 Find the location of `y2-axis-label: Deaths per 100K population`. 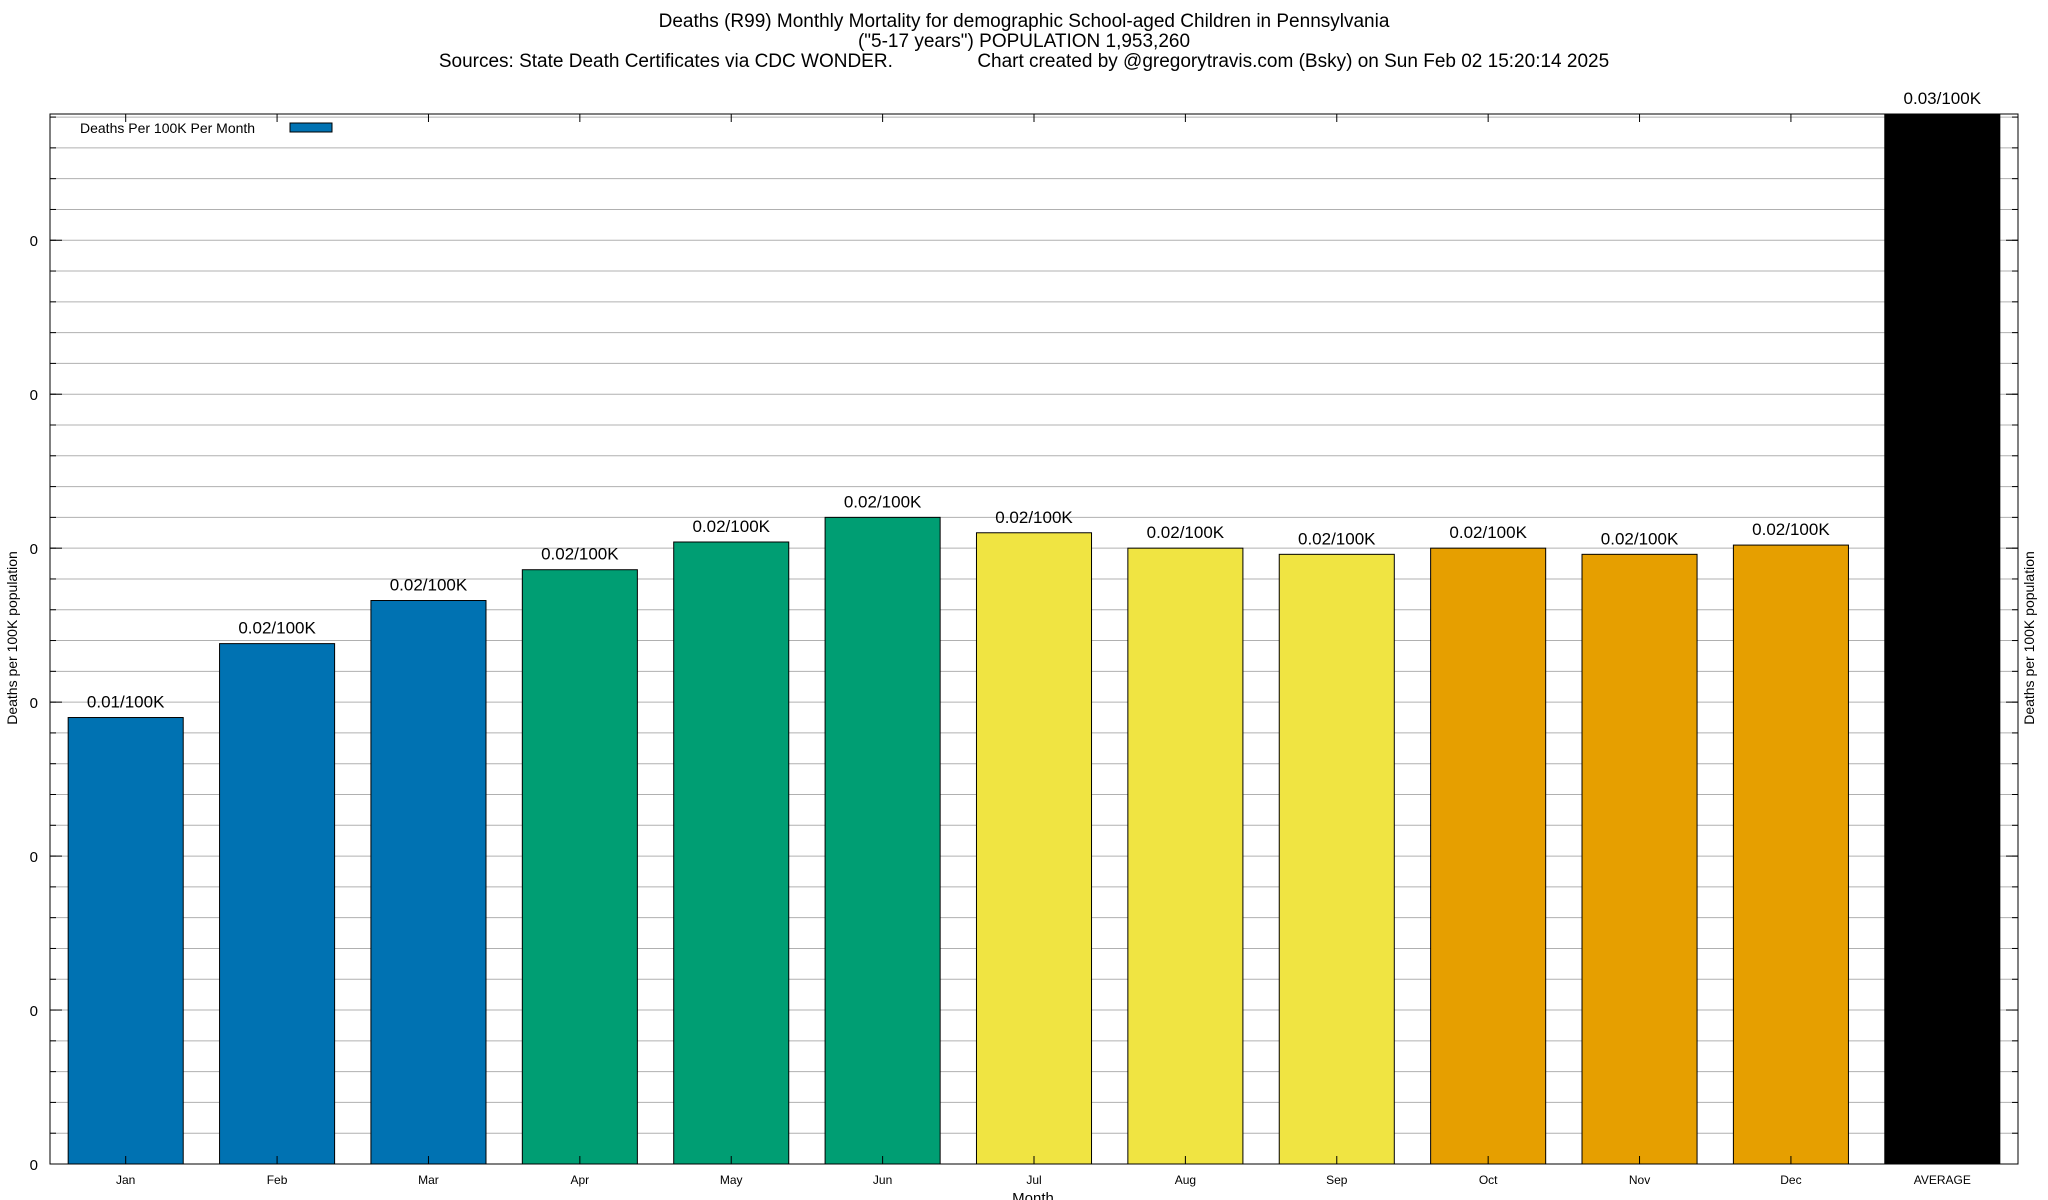

y2-axis-label: Deaths per 100K population is located at coordinates (2029, 638).